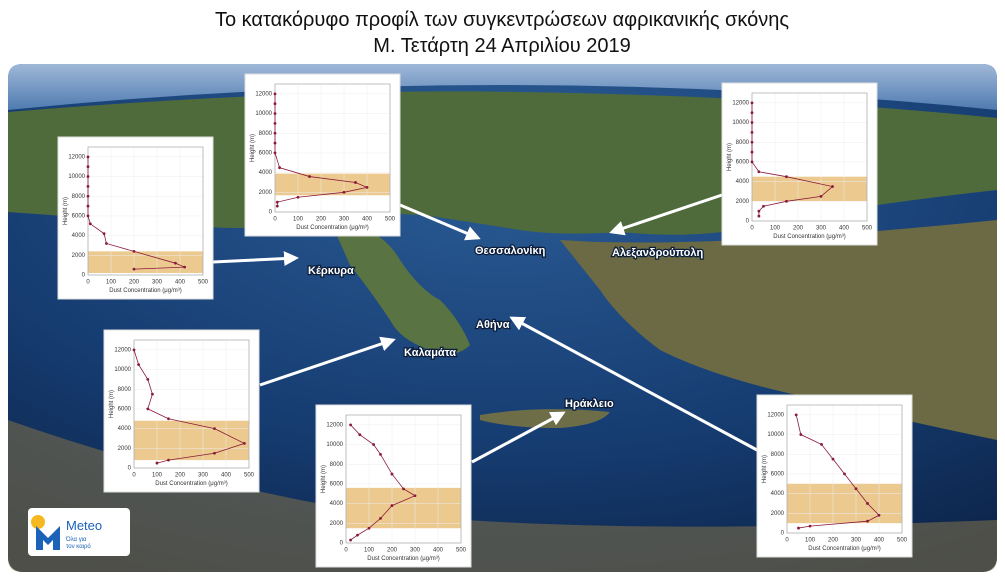 This screenshot has width=1005, height=576. Describe the element at coordinates (844, 469) in the screenshot. I see `plot-frame` at that location.